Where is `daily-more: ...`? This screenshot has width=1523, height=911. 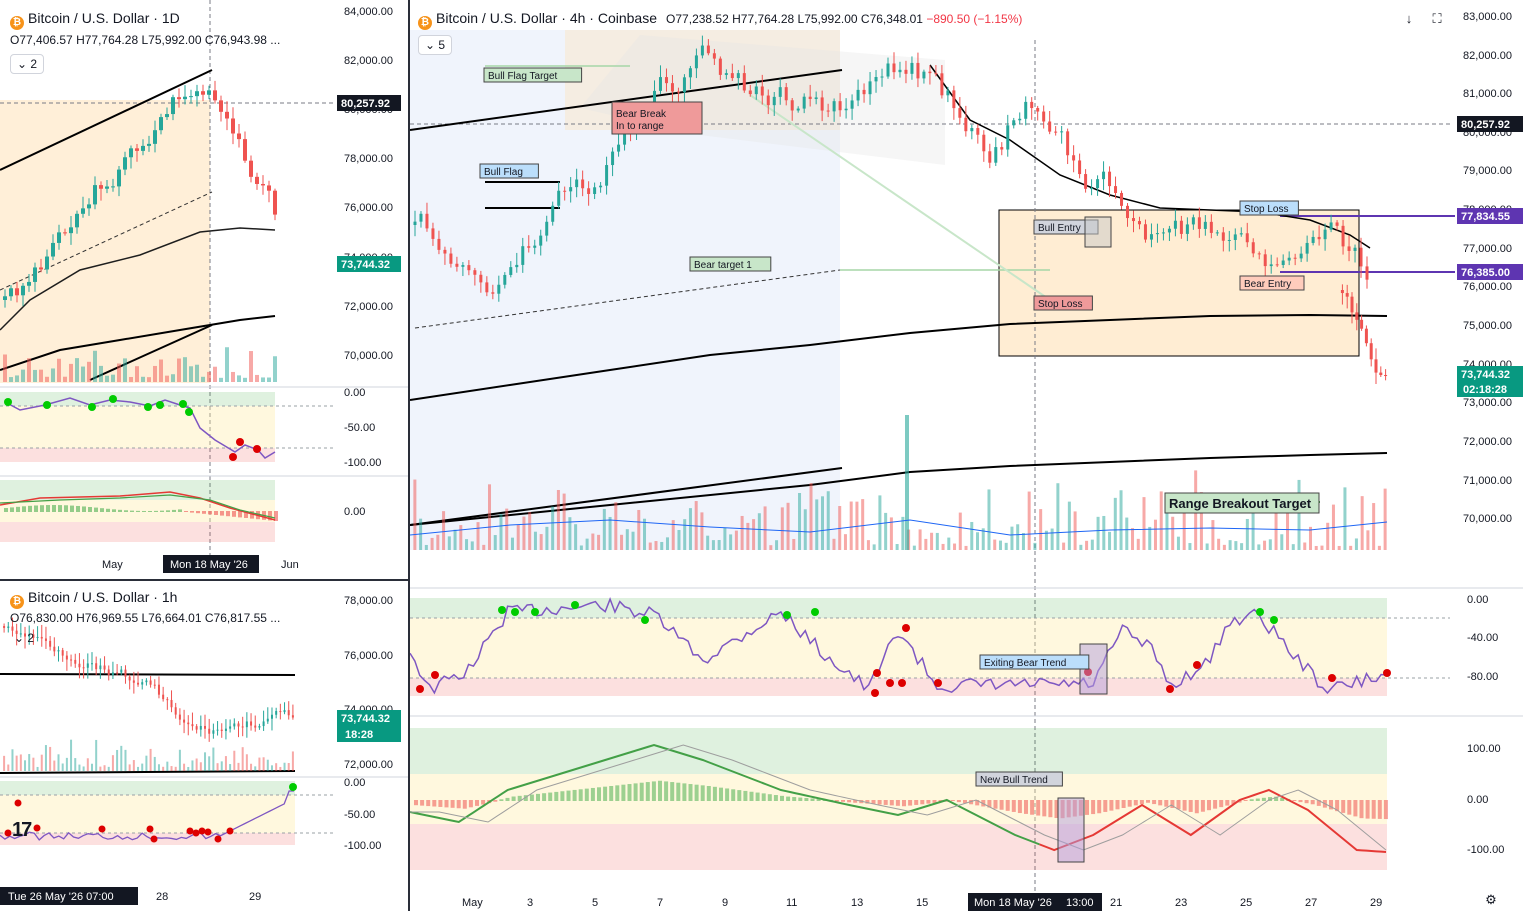 daily-more: ... is located at coordinates (275, 40).